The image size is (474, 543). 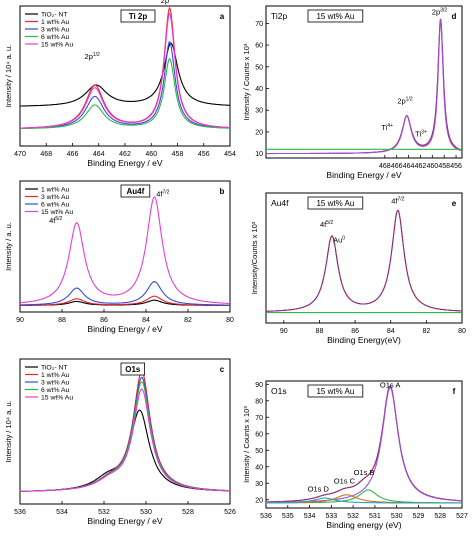 What do you see at coordinates (319, 489) in the screenshot?
I see `peak-annotation: O1s D` at bounding box center [319, 489].